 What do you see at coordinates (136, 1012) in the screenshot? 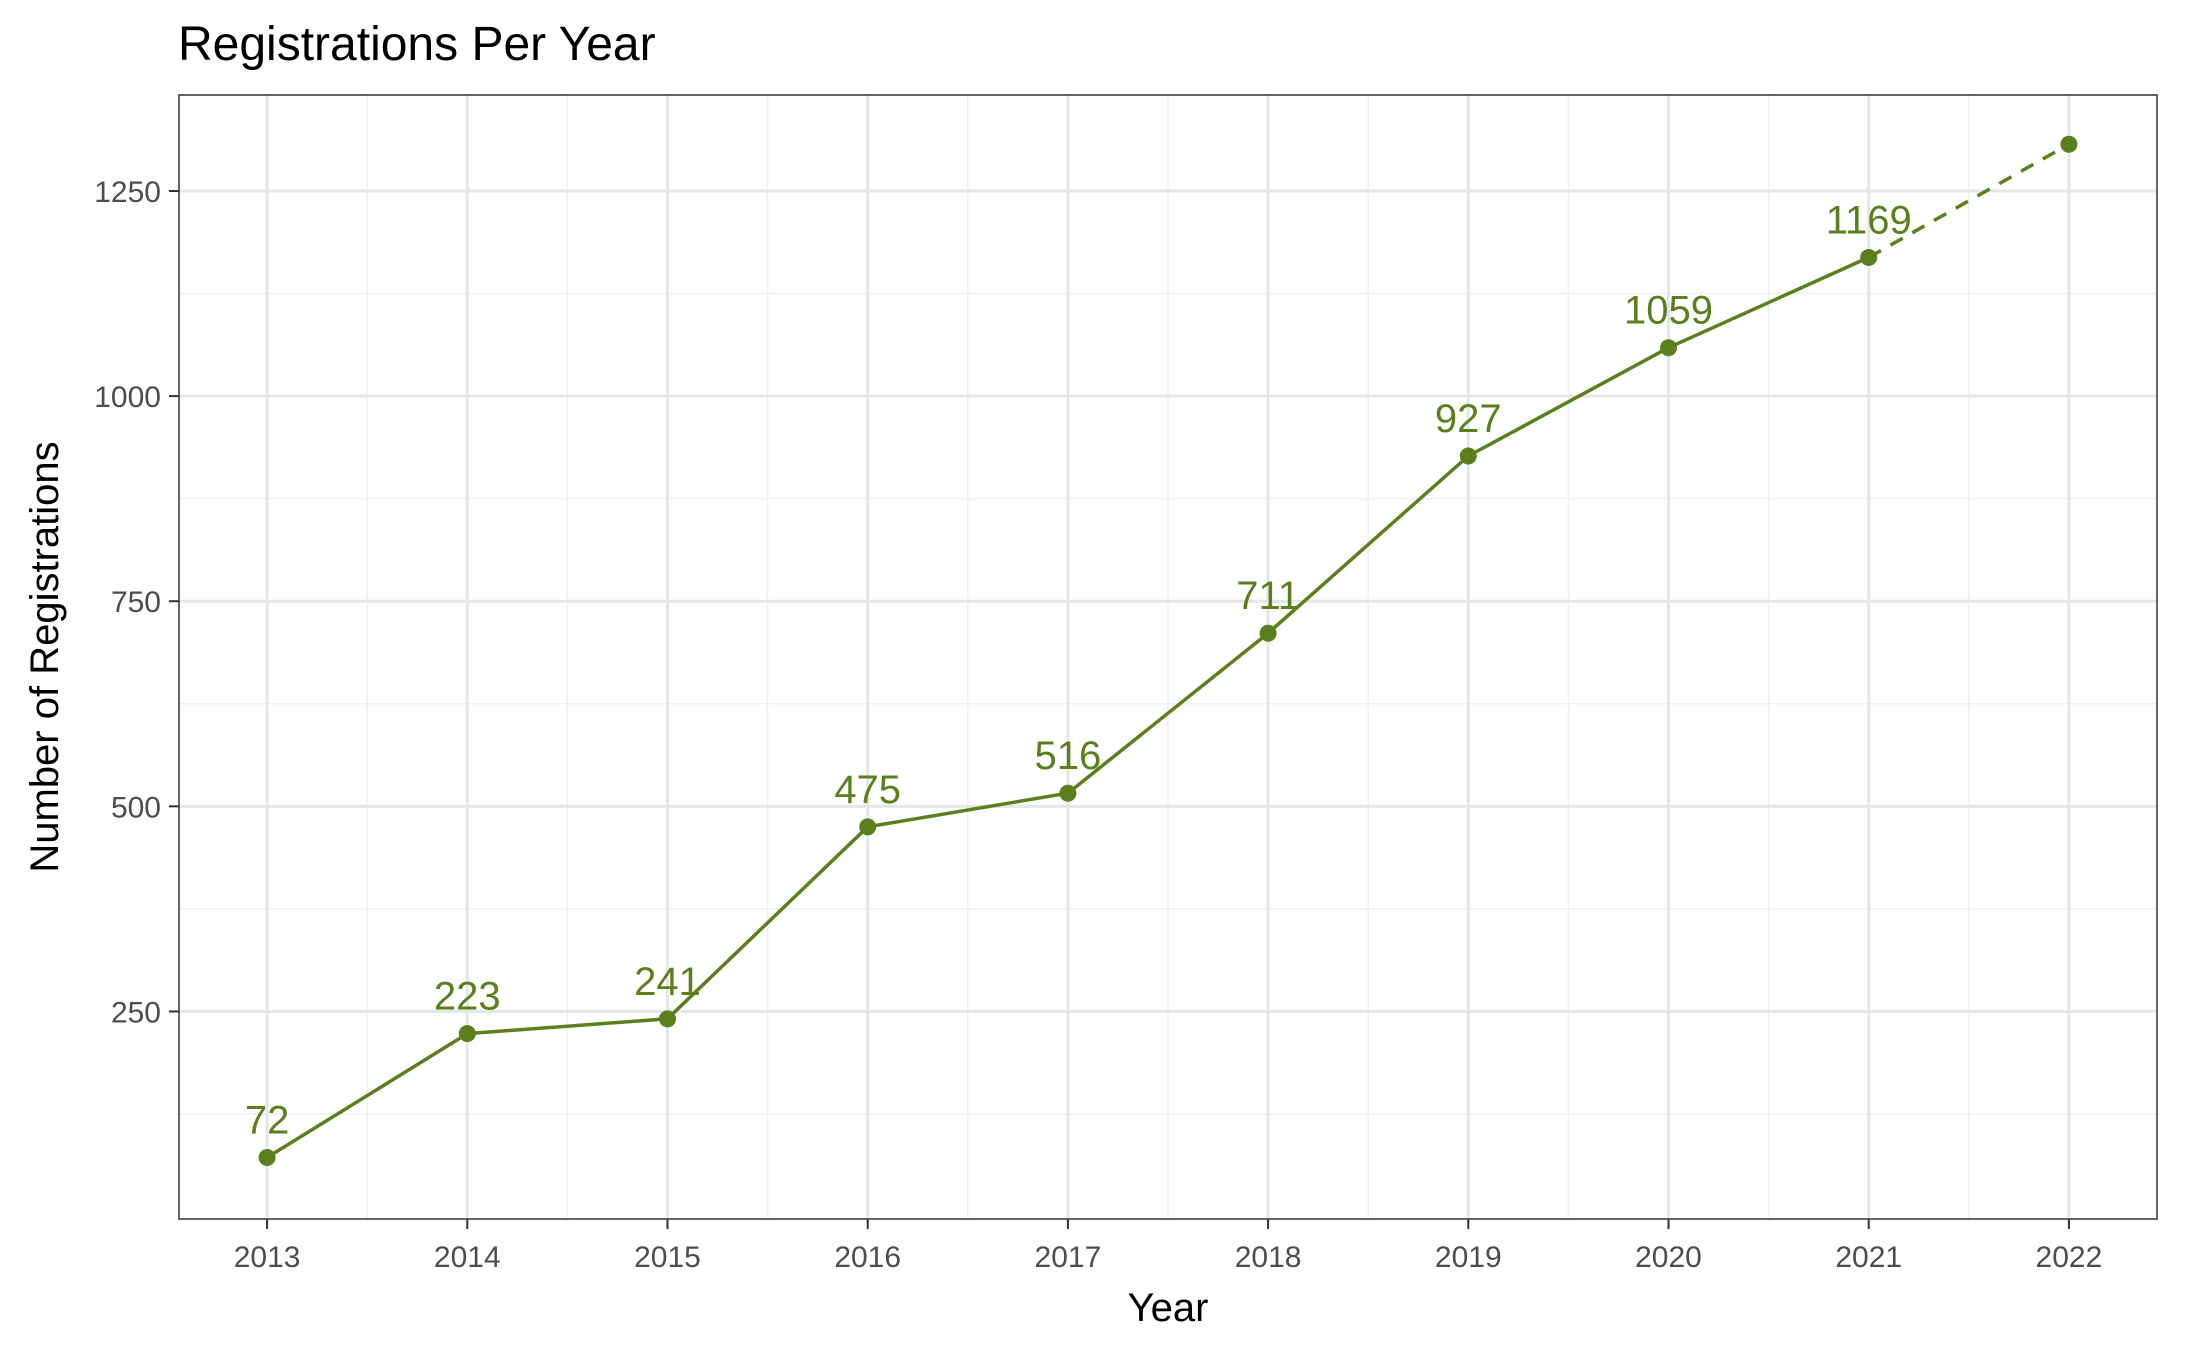
I see `y-tick-label: 250` at bounding box center [136, 1012].